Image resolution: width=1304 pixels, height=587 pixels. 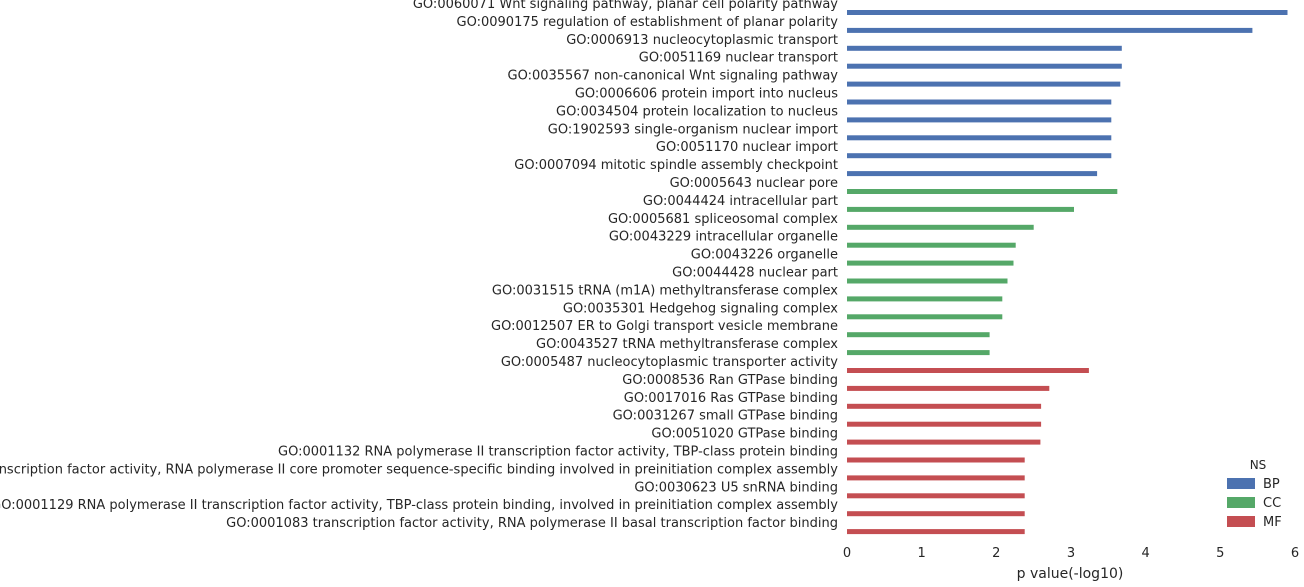 I want to click on legend-items: BP CC MF, so click(x=1254, y=503).